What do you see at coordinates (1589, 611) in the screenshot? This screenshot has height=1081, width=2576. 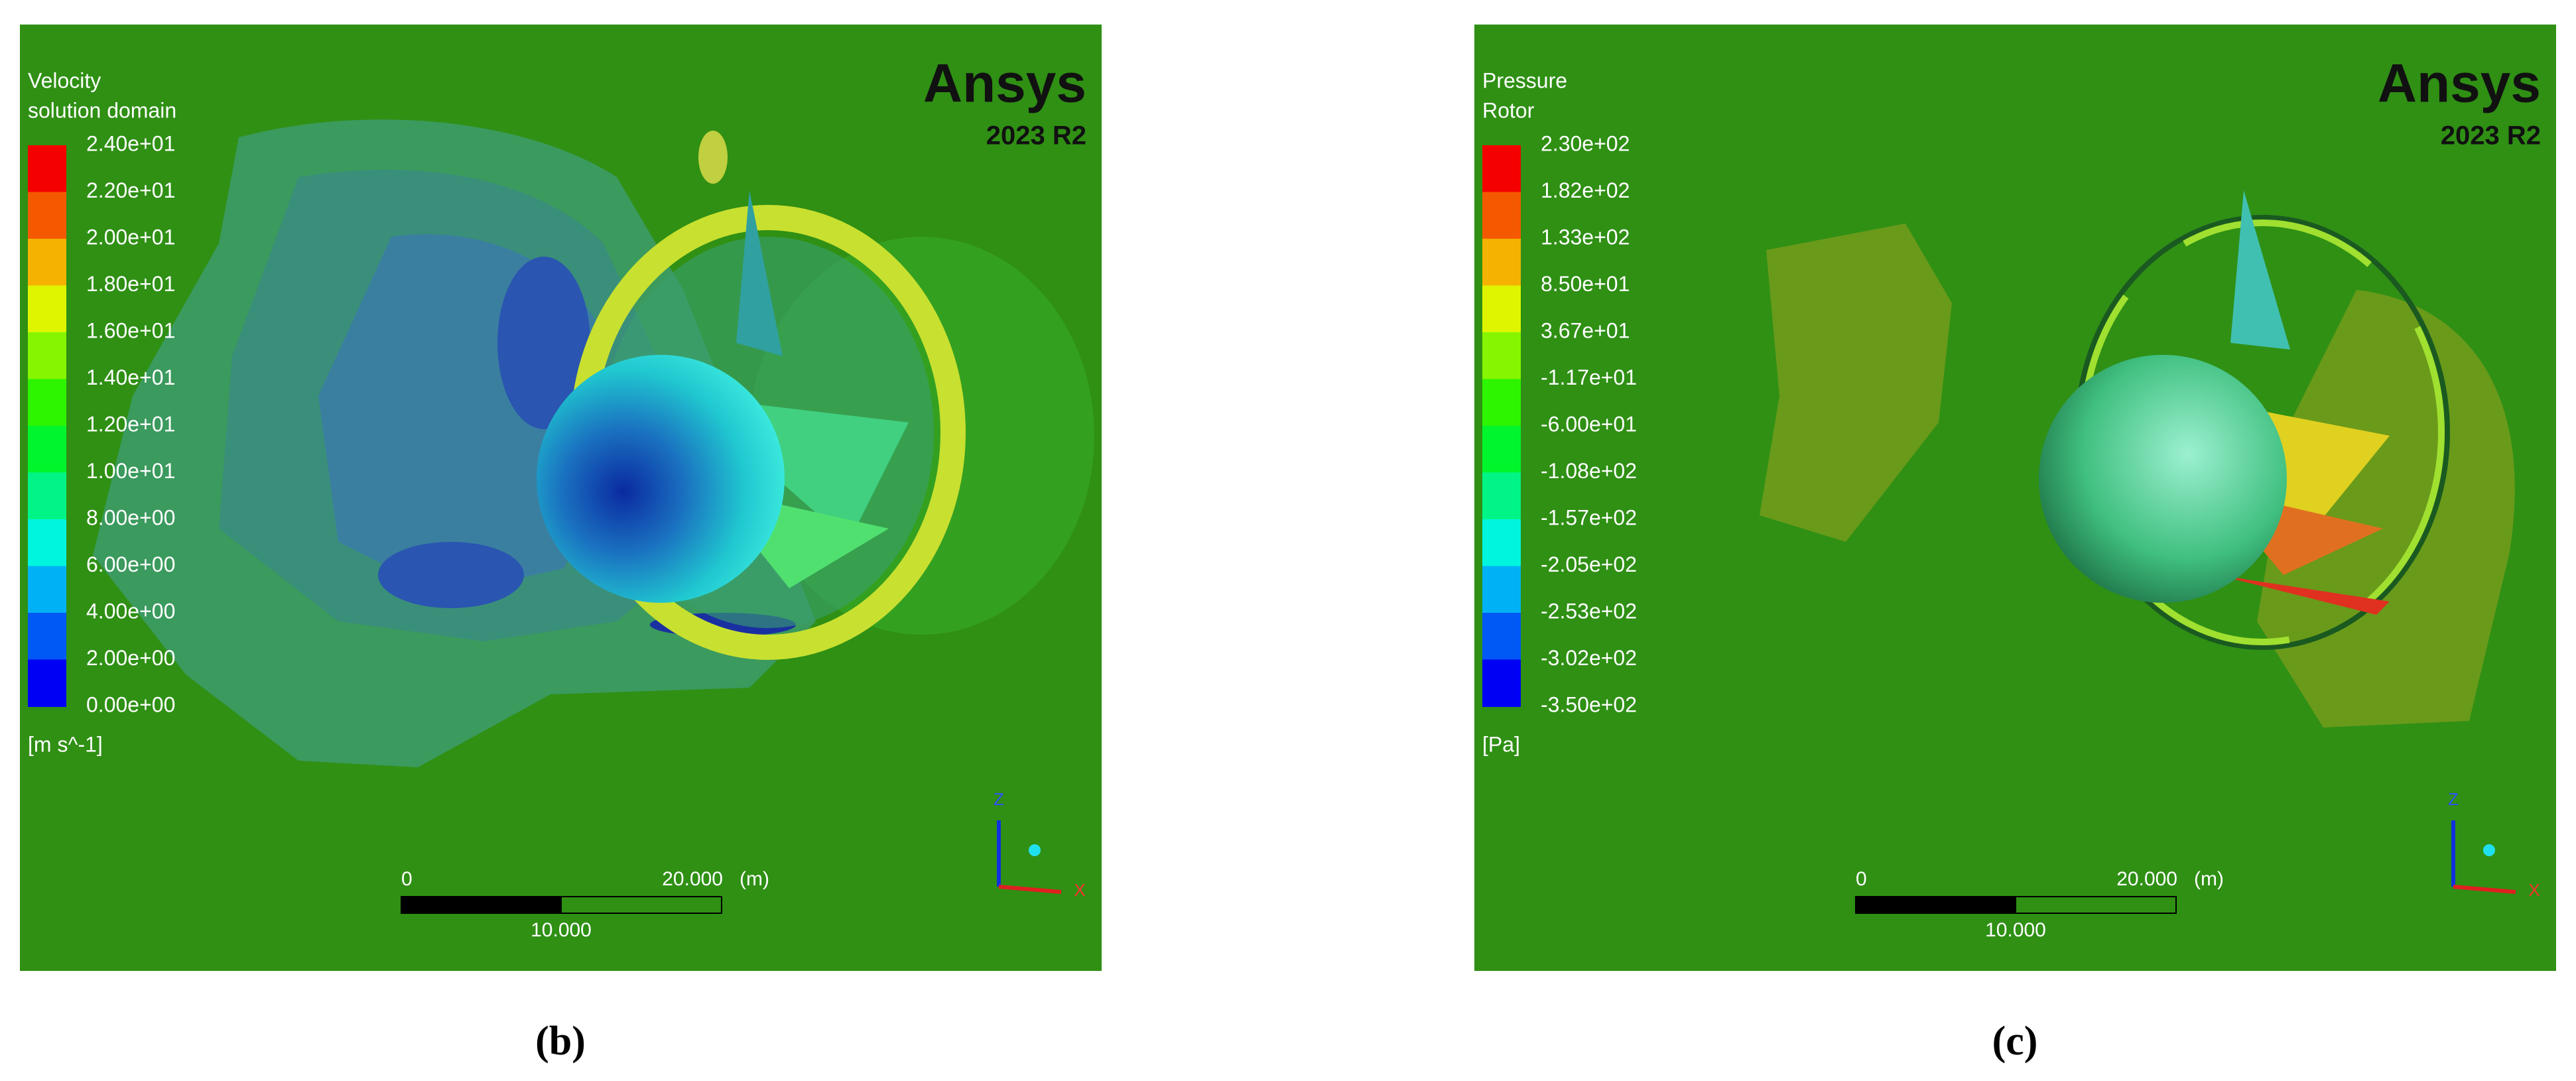 I see `legend-label: -2.53e+02` at bounding box center [1589, 611].